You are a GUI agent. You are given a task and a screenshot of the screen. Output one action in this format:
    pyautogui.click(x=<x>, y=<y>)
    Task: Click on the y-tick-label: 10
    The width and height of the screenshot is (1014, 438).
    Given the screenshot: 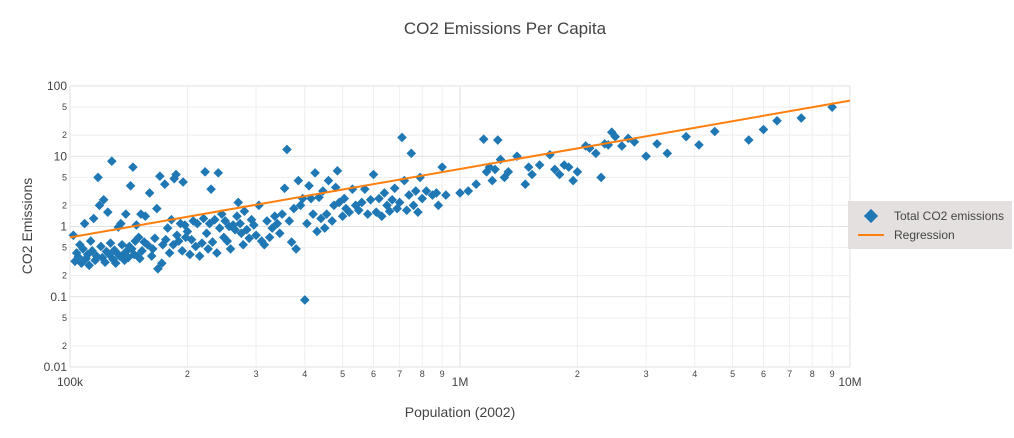 What is the action you would take?
    pyautogui.click(x=61, y=156)
    